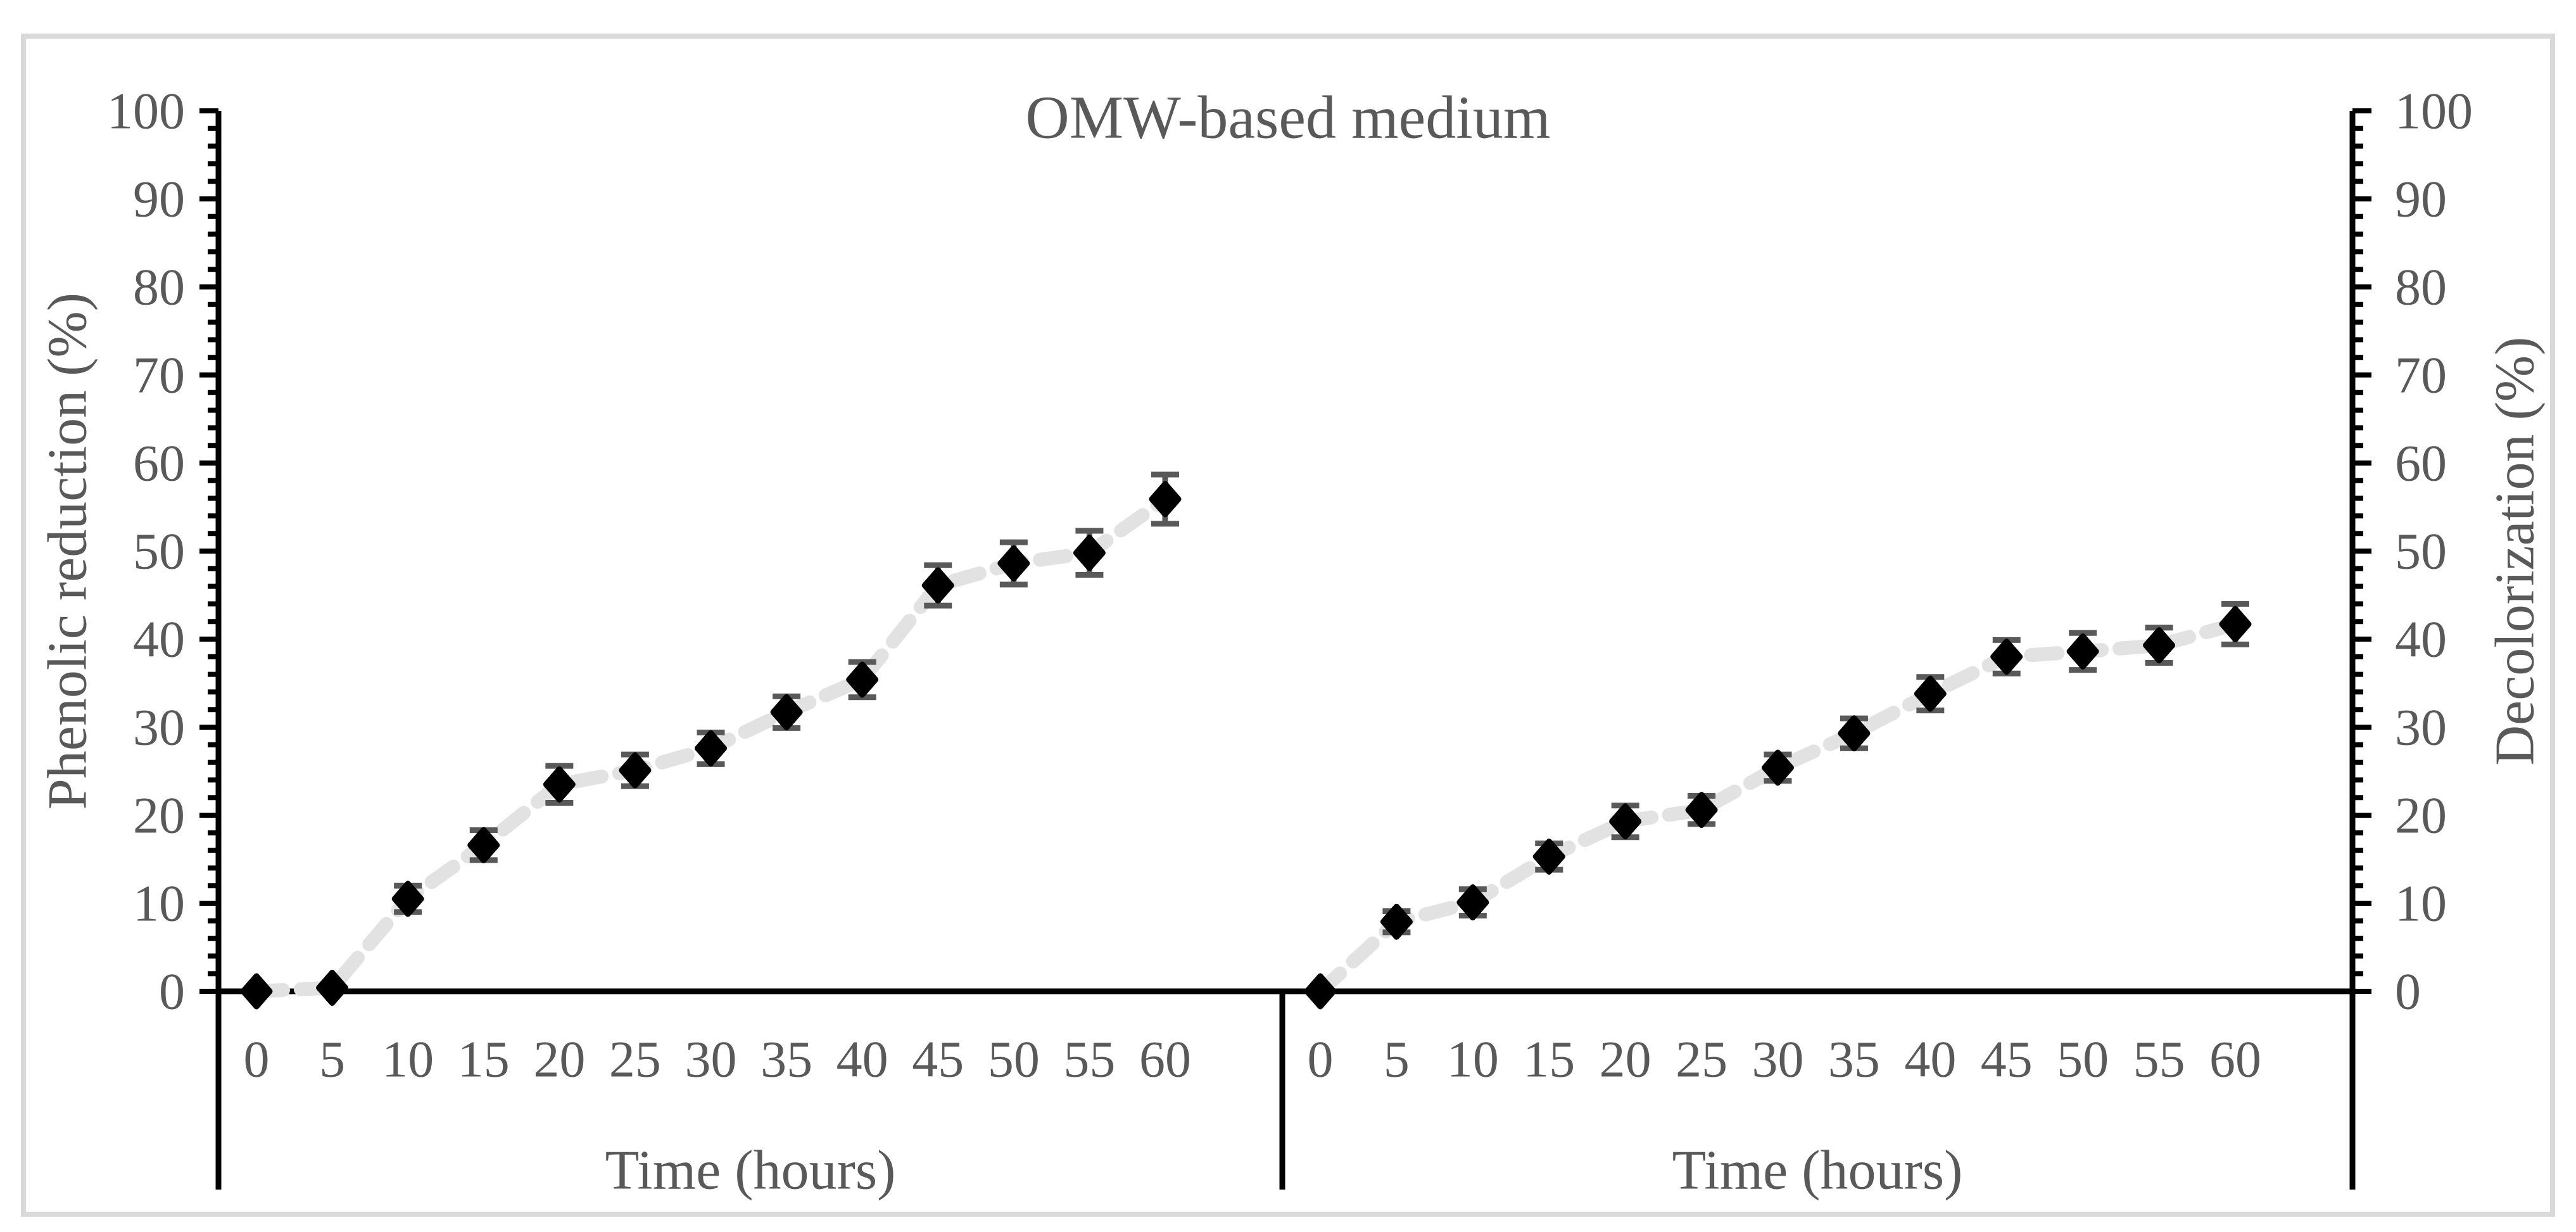 The height and width of the screenshot is (1232, 2576). What do you see at coordinates (2515, 551) in the screenshot?
I see `right-y-axis-title: Decolorization (%)` at bounding box center [2515, 551].